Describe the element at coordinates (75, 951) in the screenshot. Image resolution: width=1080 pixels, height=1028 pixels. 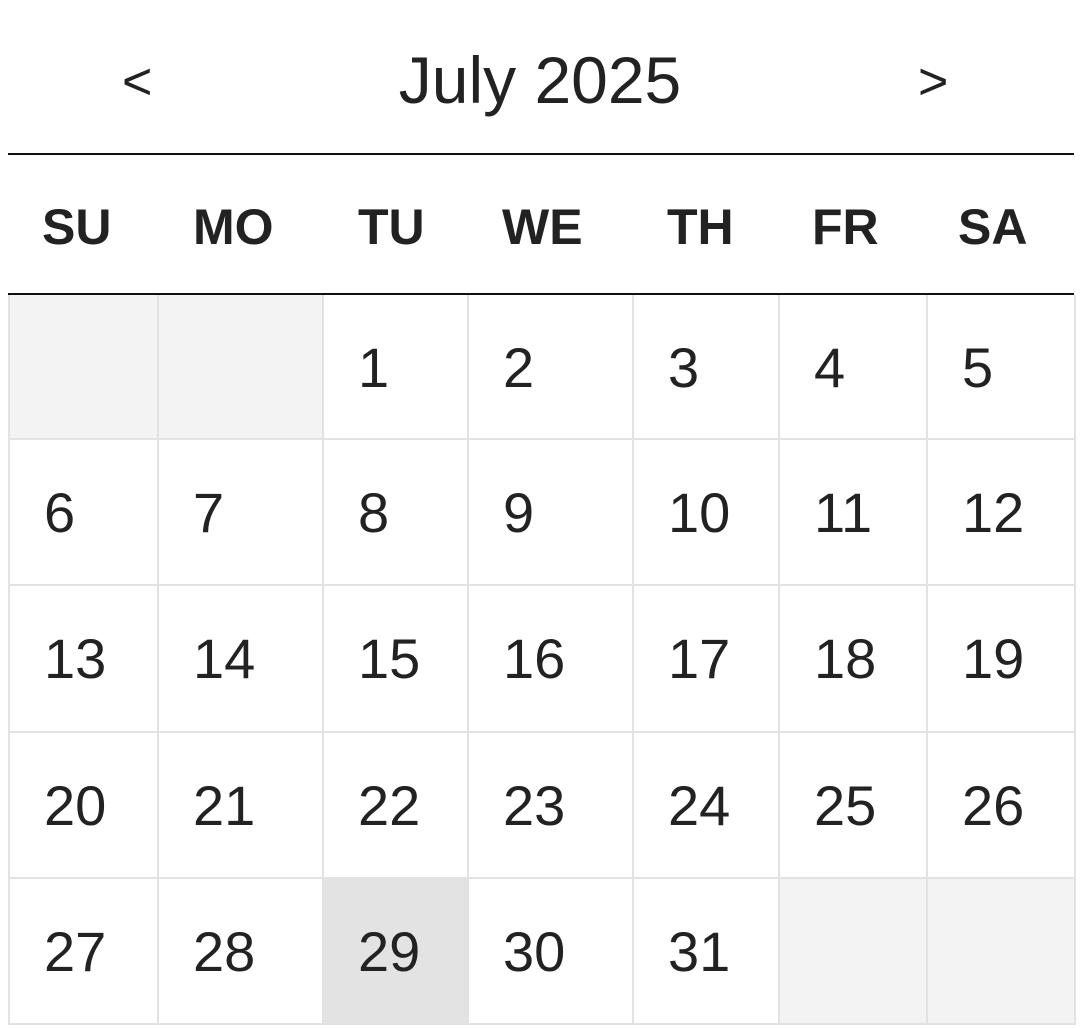
I see `day-number: 27` at that location.